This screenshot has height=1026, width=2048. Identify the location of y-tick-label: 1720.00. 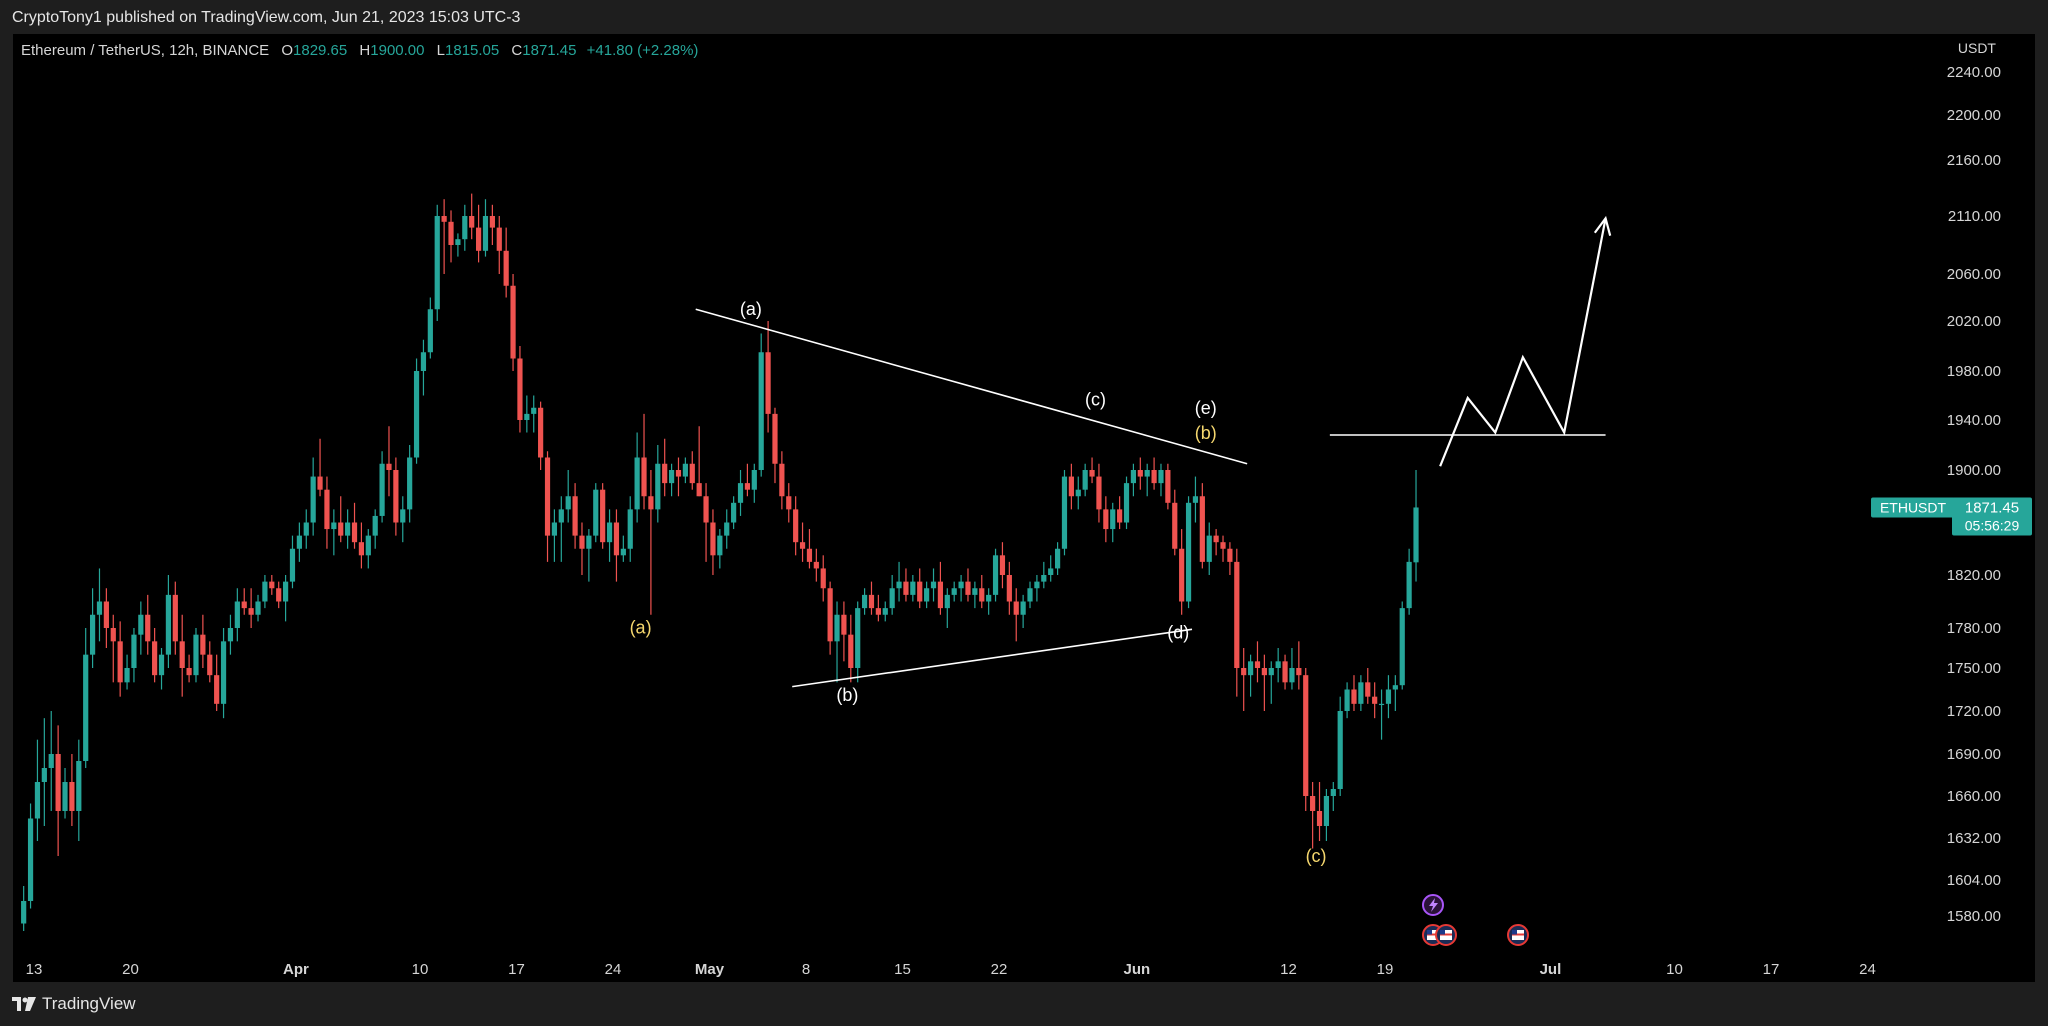
(1974, 711).